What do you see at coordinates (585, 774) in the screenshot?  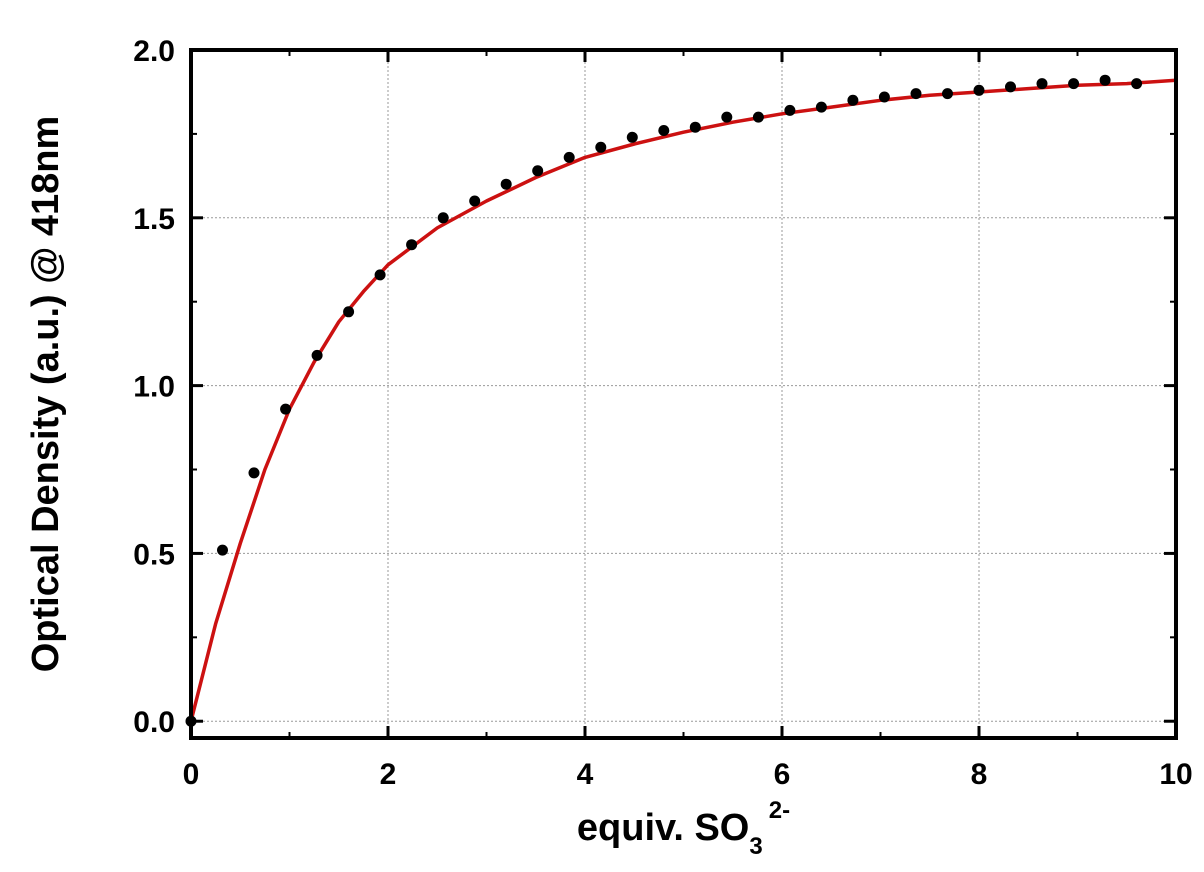 I see `x-tick-label: 4` at bounding box center [585, 774].